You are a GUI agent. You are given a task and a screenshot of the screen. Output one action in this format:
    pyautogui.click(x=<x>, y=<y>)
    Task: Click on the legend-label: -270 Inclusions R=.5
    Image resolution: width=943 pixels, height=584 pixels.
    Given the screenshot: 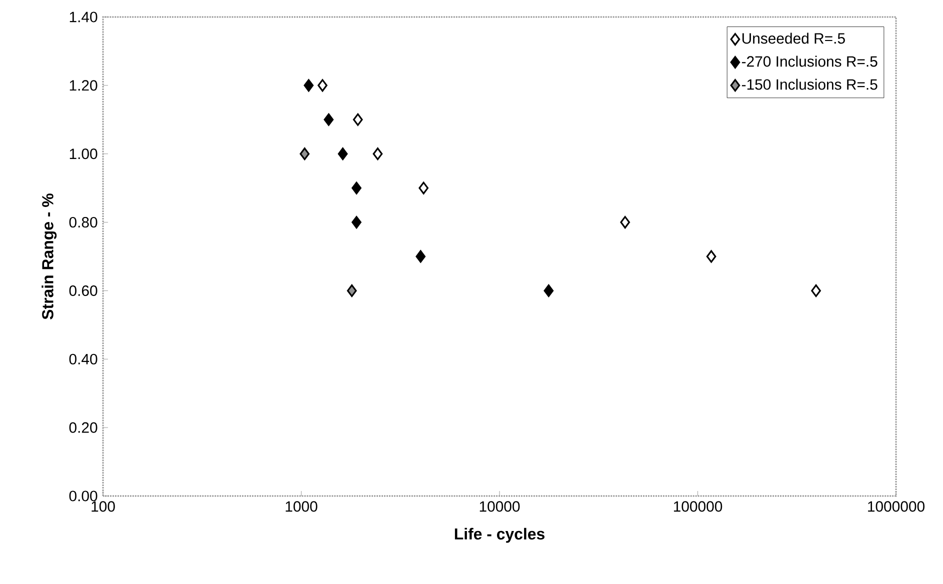 What is the action you would take?
    pyautogui.click(x=810, y=61)
    